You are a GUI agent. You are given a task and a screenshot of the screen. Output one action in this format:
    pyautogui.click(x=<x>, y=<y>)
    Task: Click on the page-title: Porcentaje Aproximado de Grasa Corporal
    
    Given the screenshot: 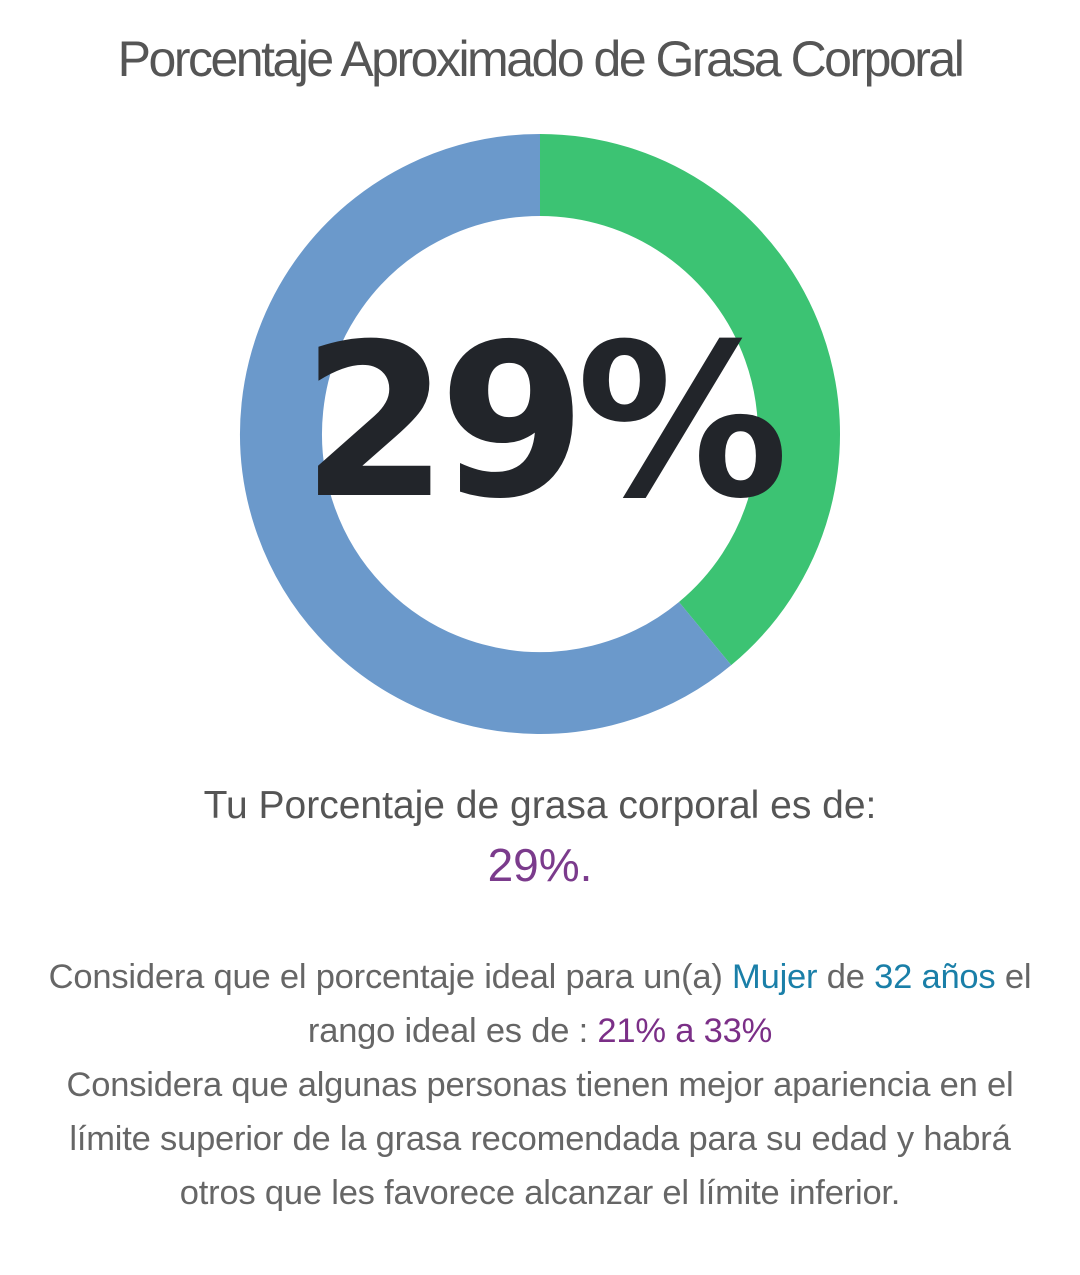 What is the action you would take?
    pyautogui.click(x=541, y=59)
    